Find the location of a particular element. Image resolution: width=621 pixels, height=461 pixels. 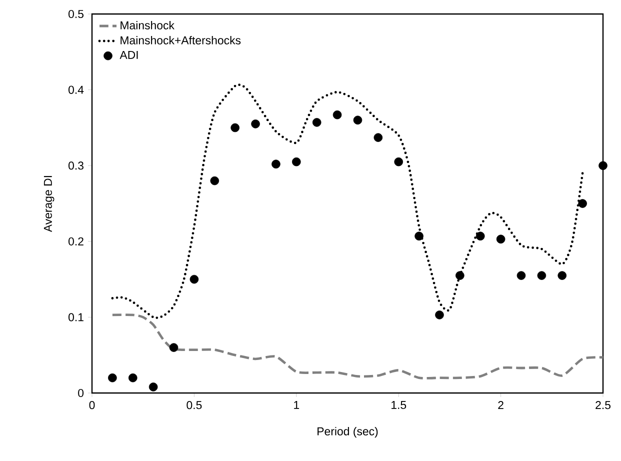

y-tick-label: 0.2 is located at coordinates (76, 241).